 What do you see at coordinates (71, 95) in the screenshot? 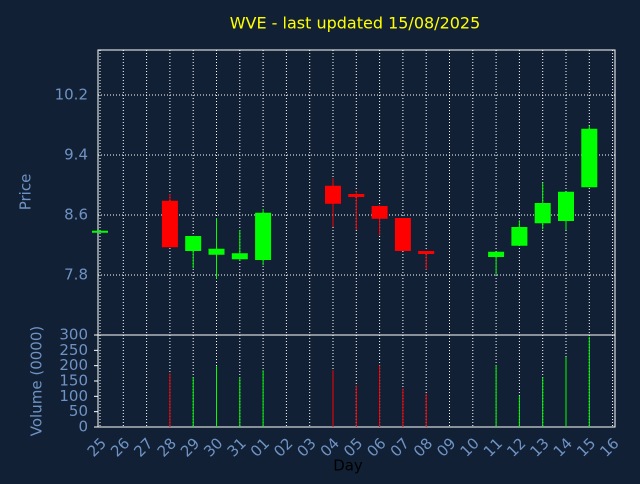
I see `y-tick-label: 10.2` at bounding box center [71, 95].